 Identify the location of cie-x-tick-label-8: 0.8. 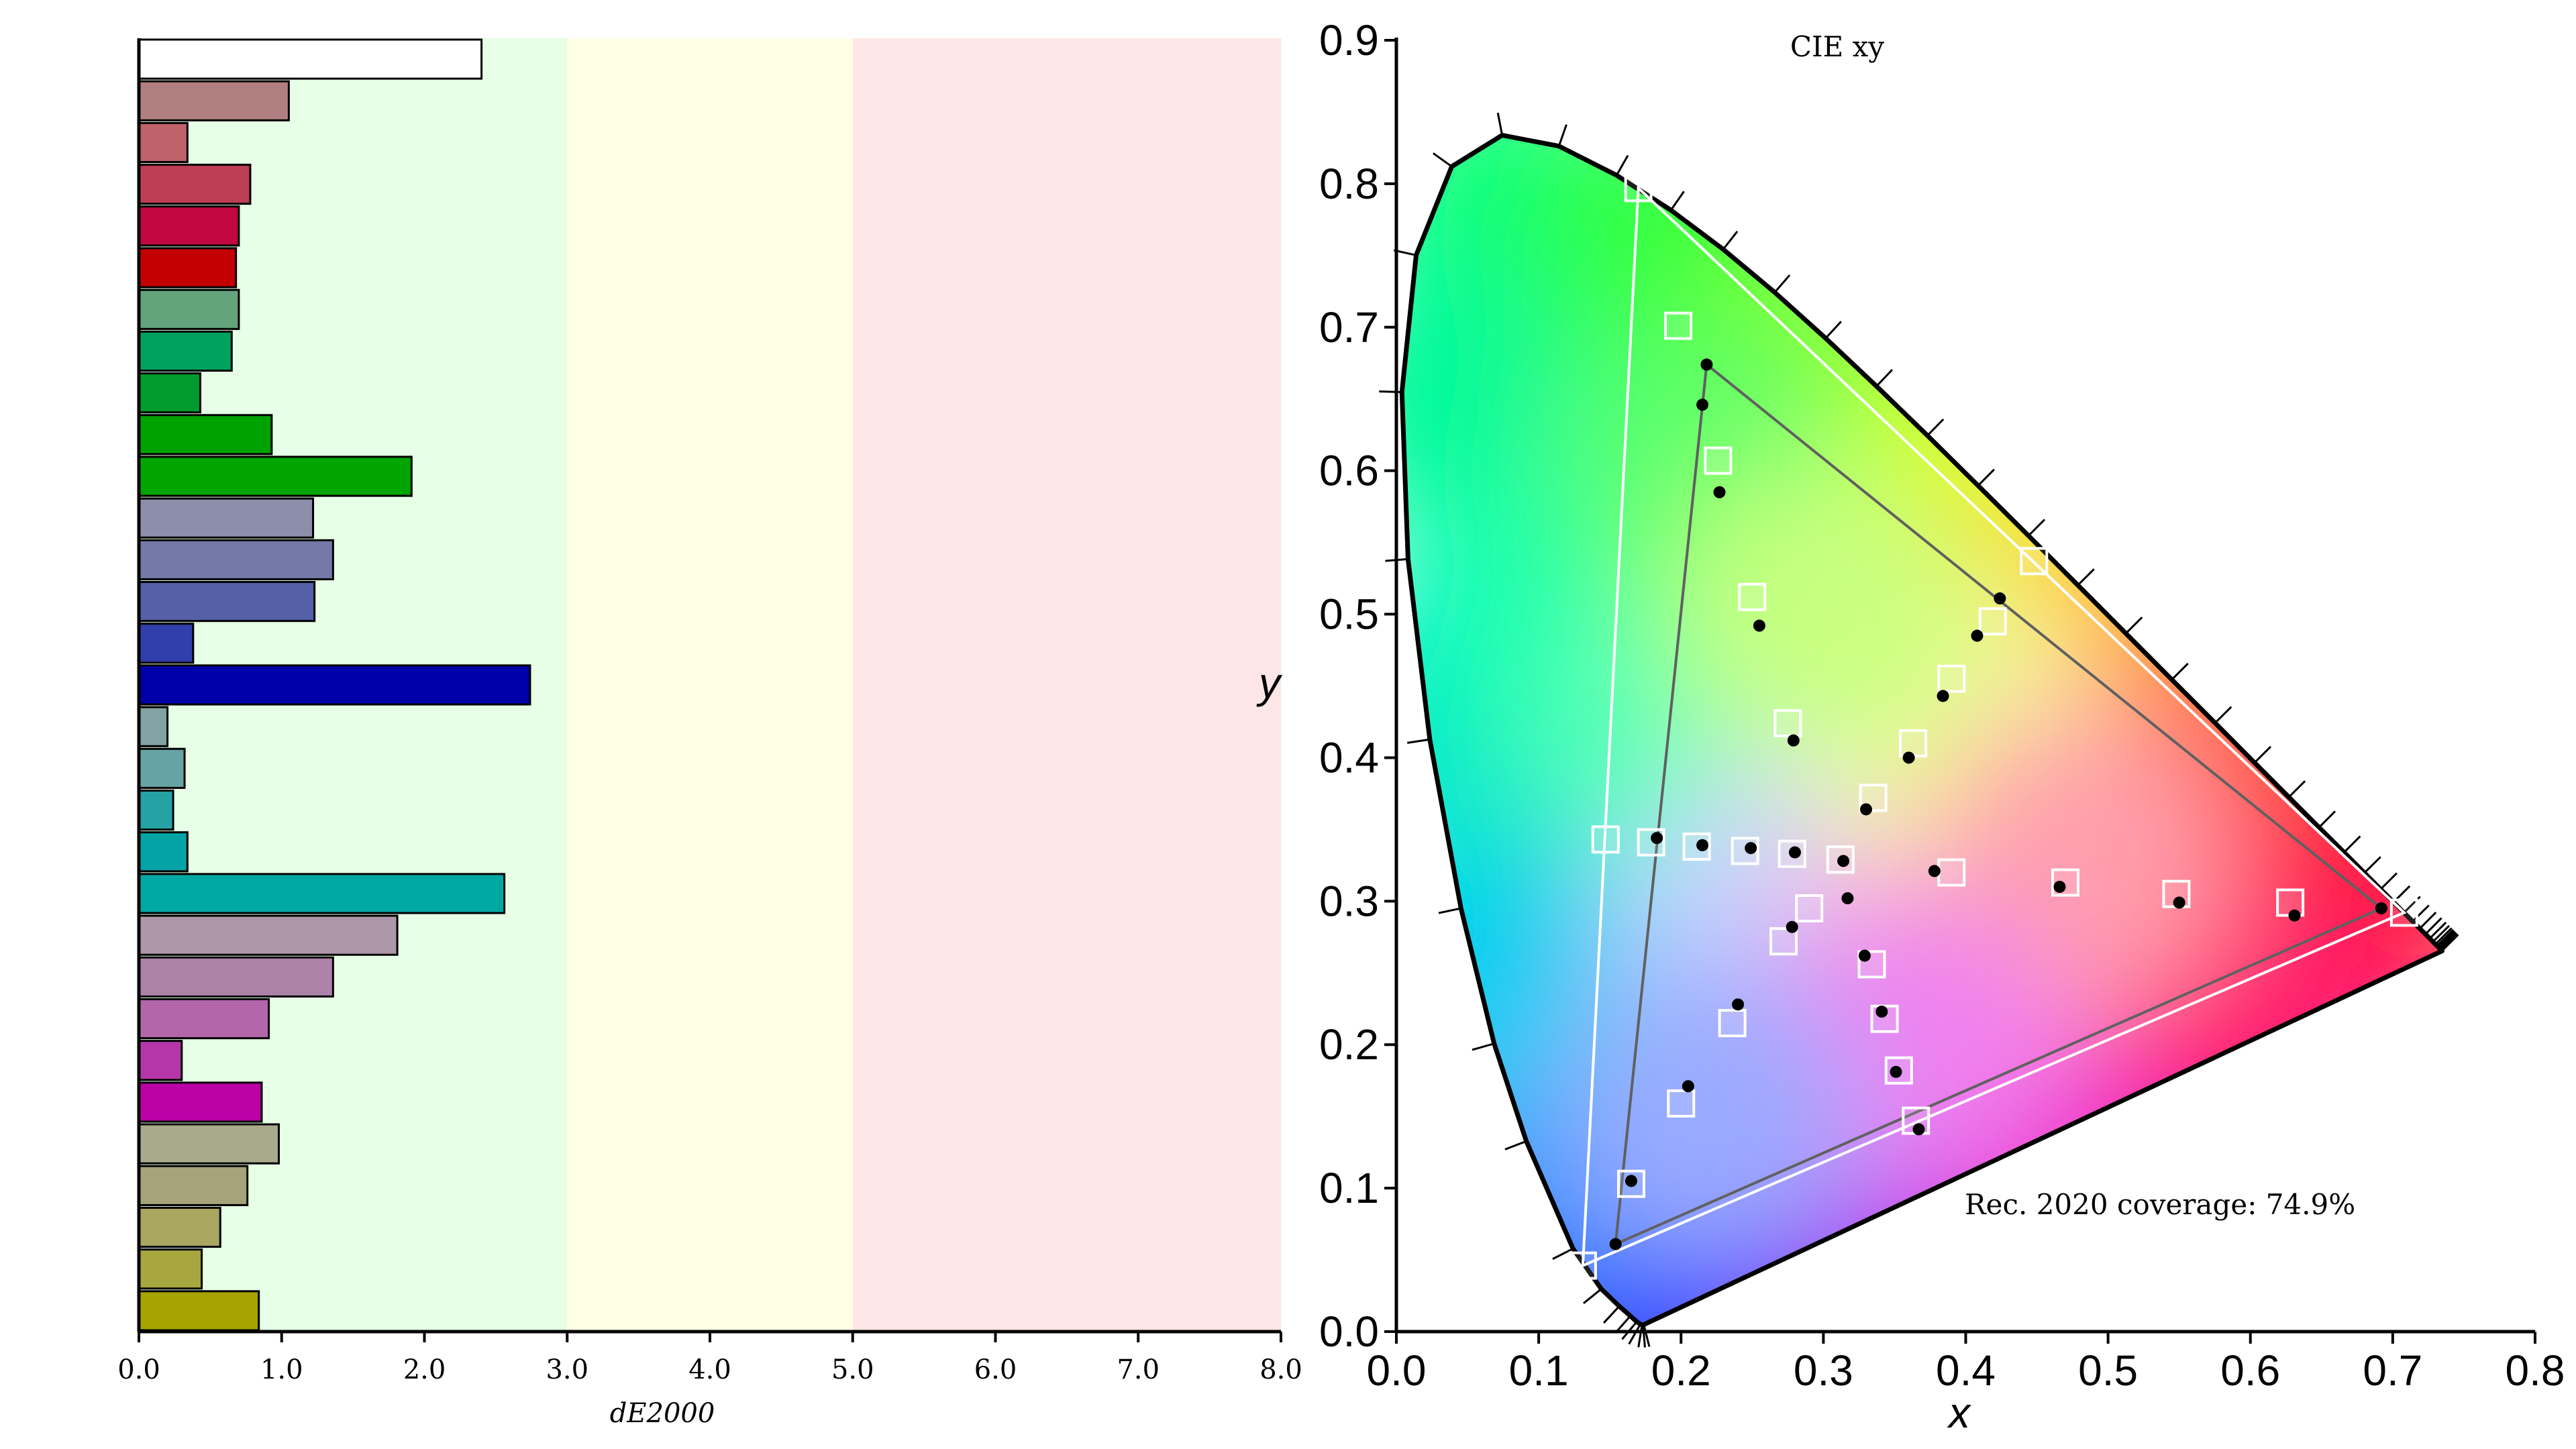
(2535, 1370).